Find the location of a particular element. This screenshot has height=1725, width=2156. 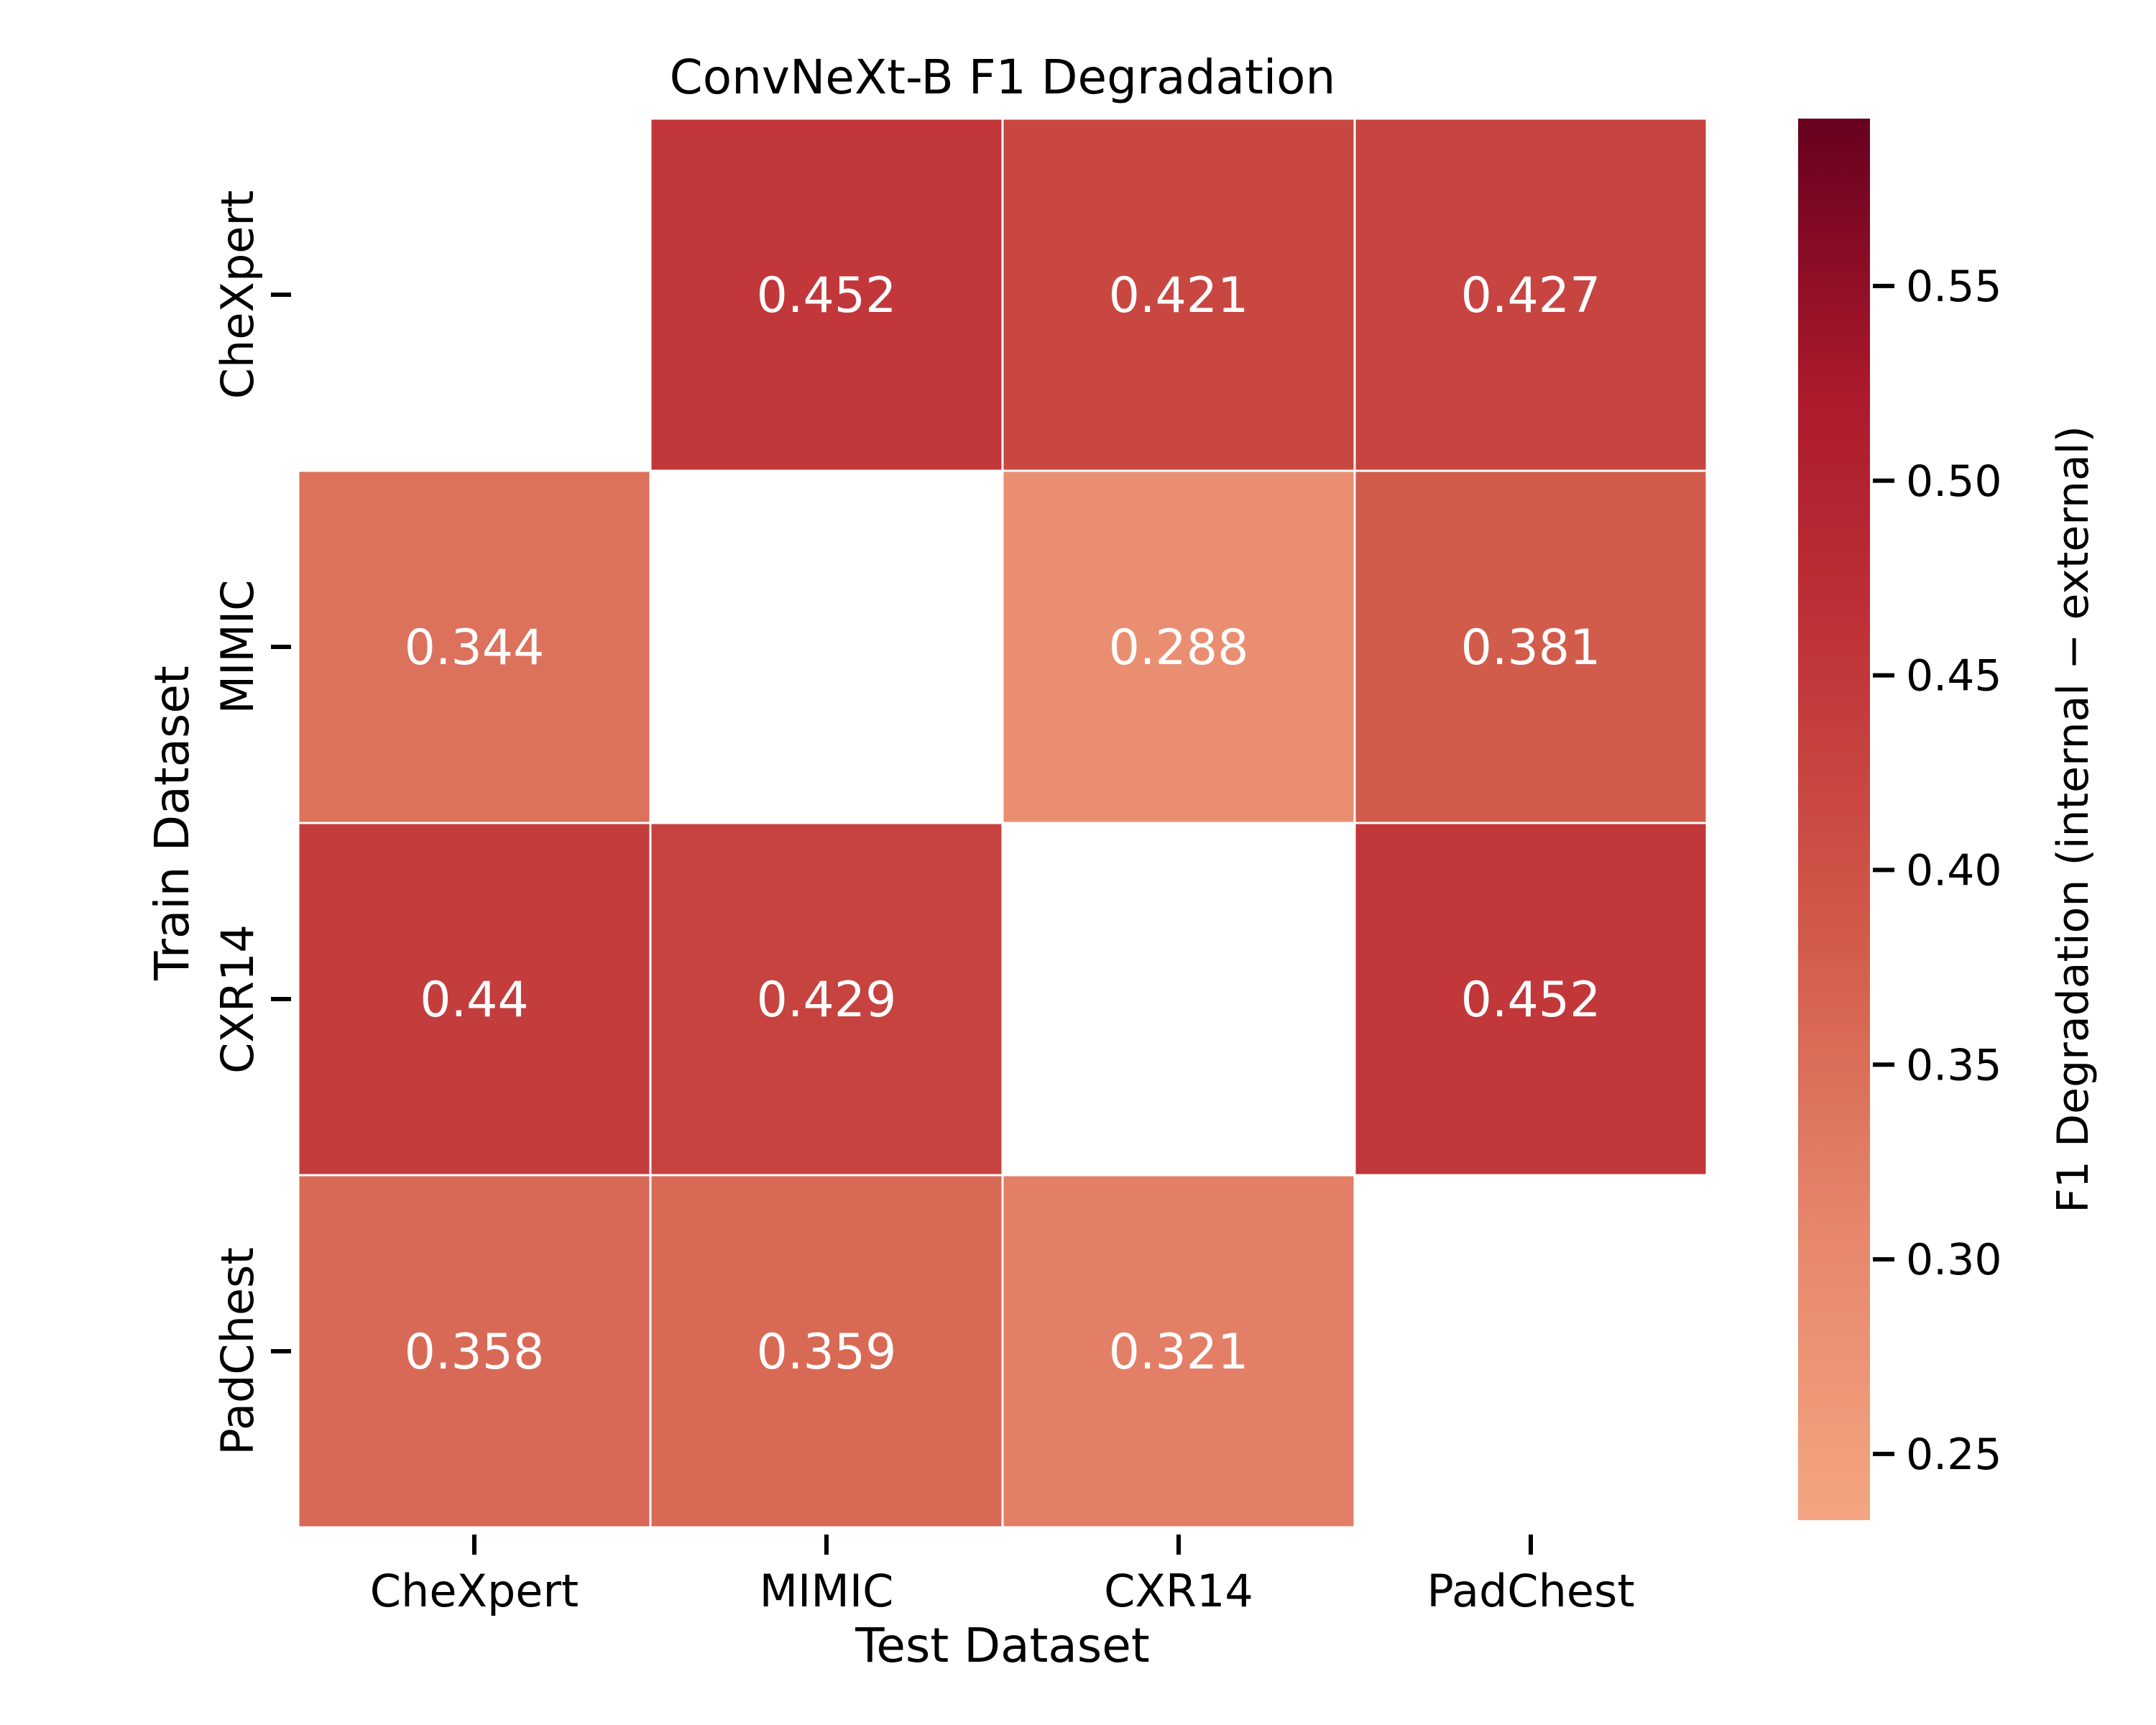

cell-value-label: 0.288 is located at coordinates (1179, 648).